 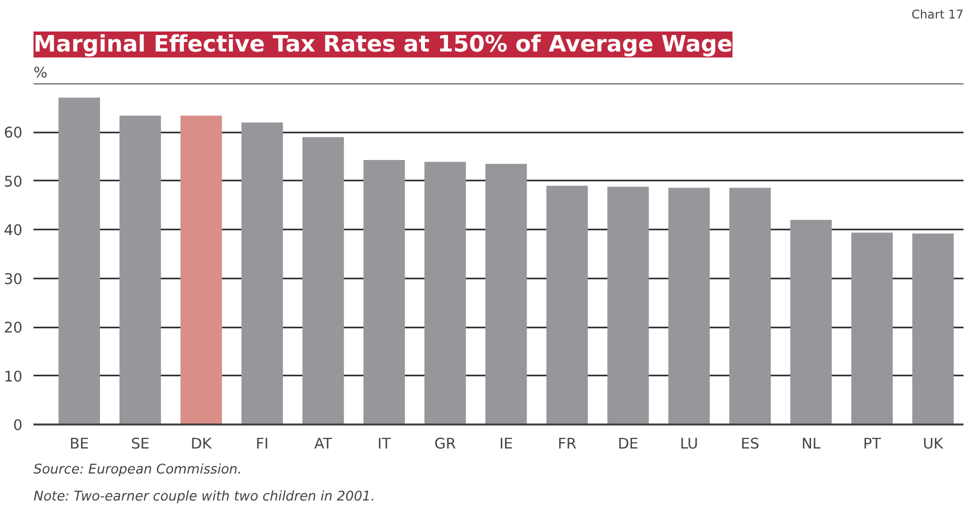 I want to click on x-tick-label: IT, so click(x=384, y=444).